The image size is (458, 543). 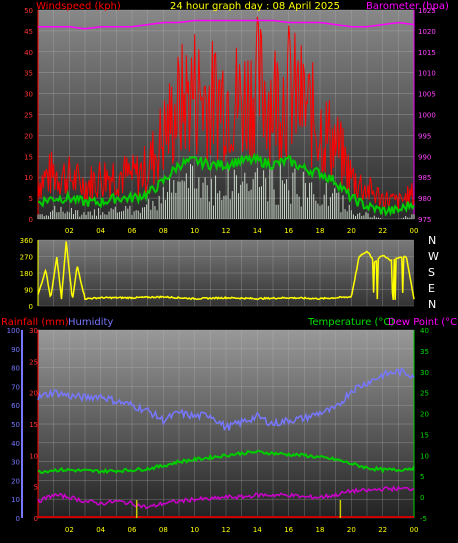 I want to click on wind-x-tick-label: 06, so click(x=132, y=231).